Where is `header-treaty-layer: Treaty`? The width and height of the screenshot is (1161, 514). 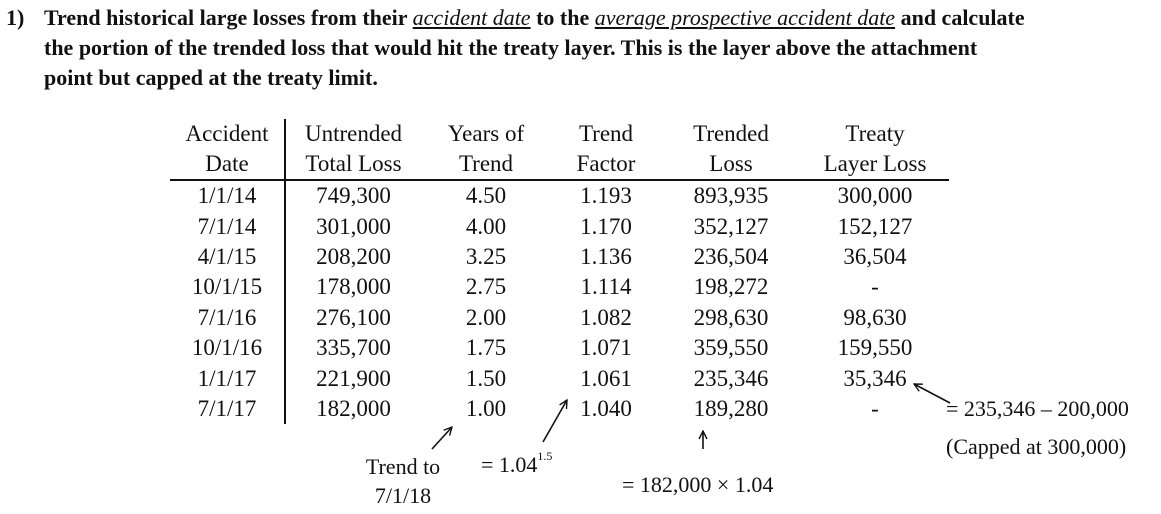
header-treaty-layer: Treaty is located at coordinates (875, 133).